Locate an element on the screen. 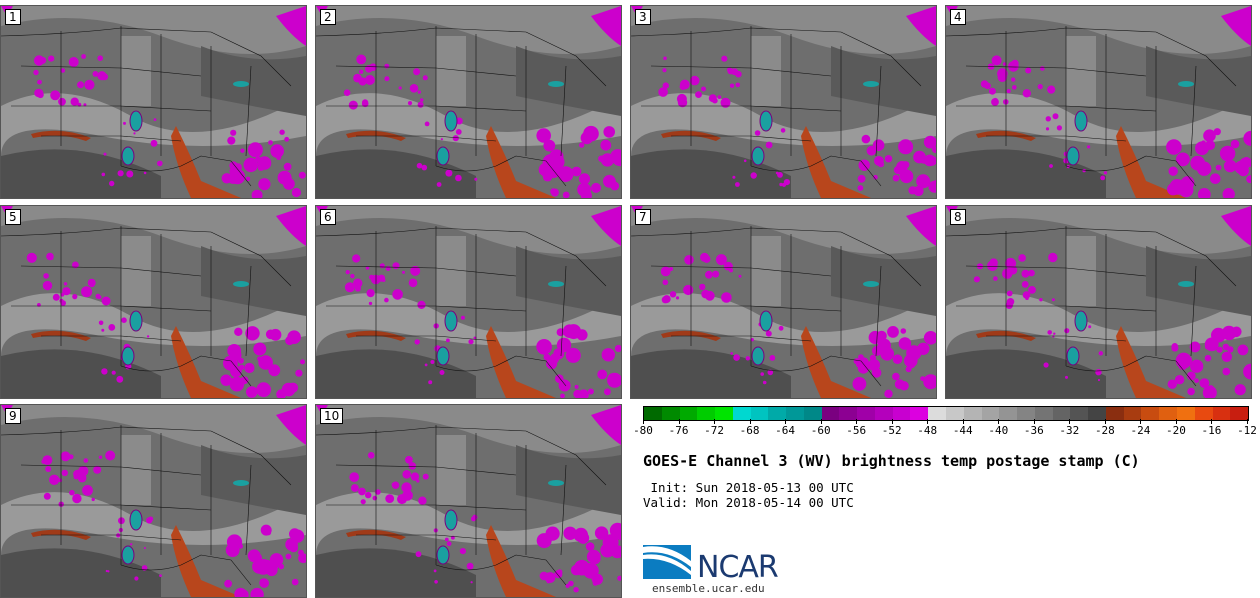 This screenshot has height=598, width=1260. panel-label: 1 is located at coordinates (13, 17).